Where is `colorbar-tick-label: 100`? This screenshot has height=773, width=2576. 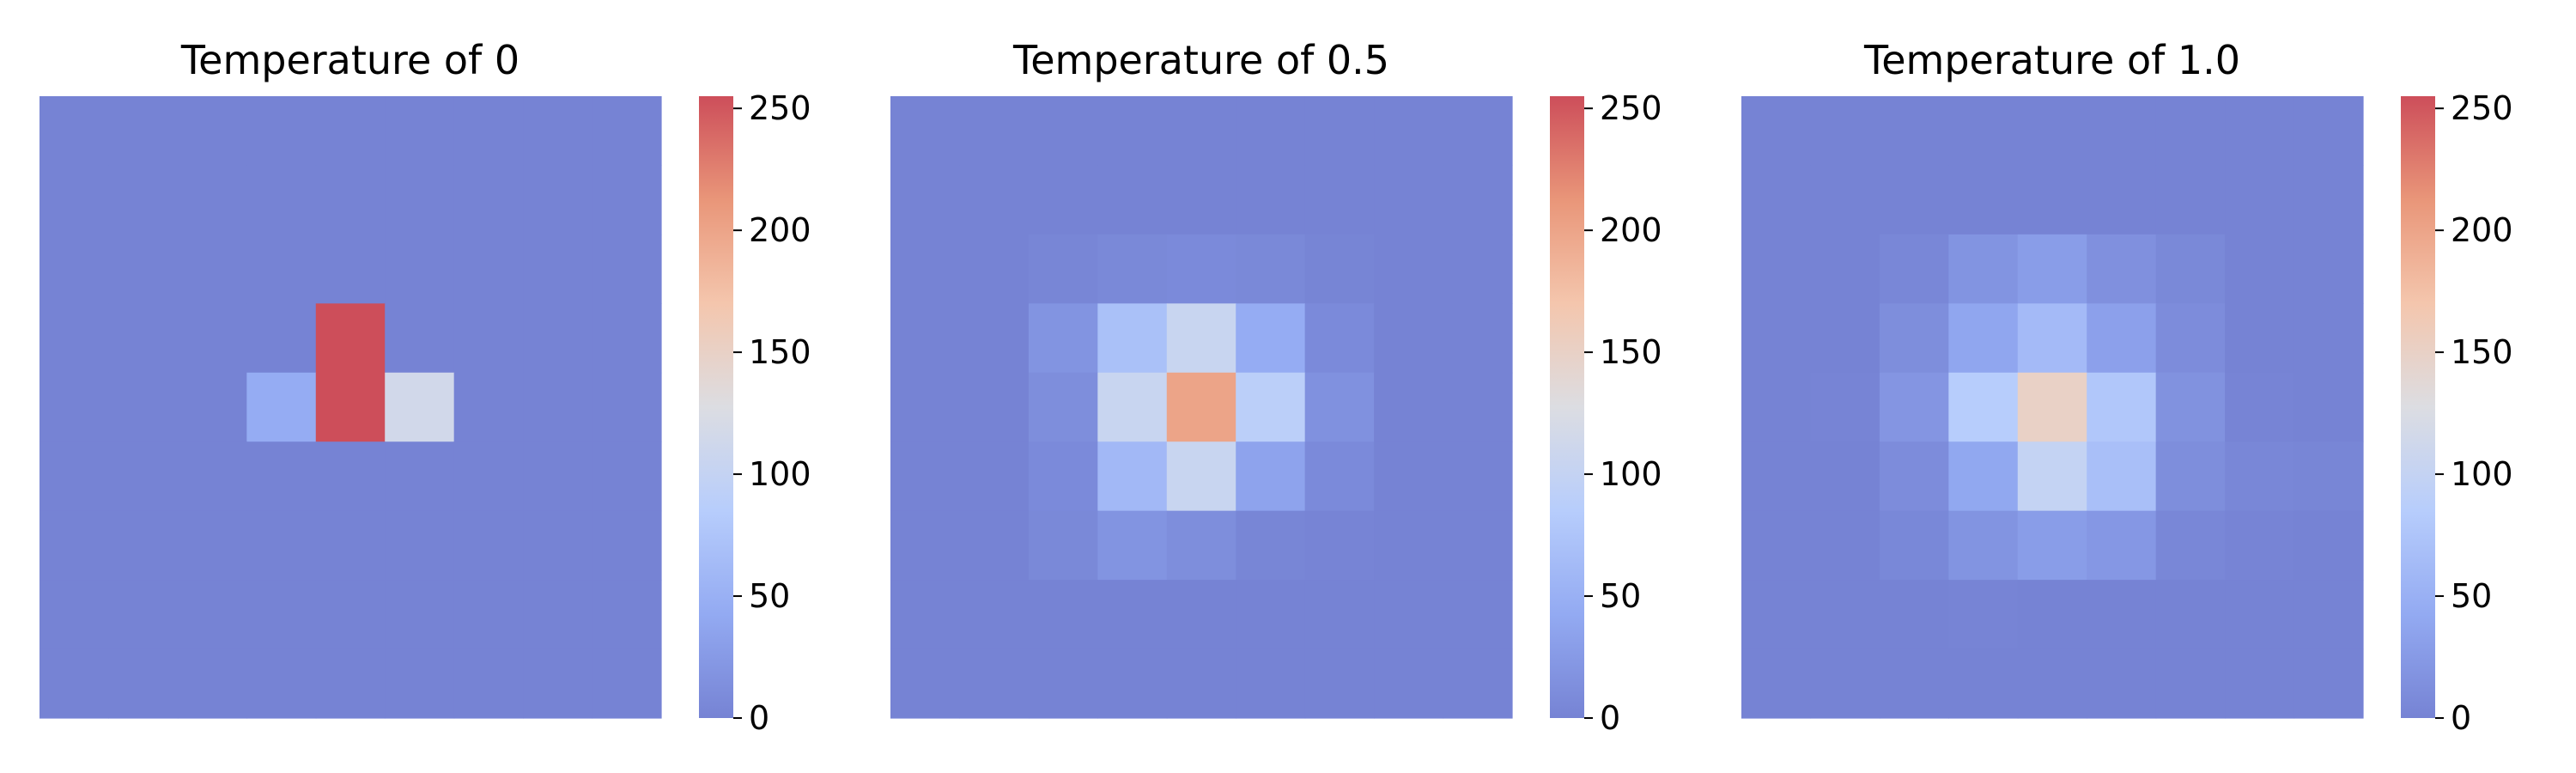
colorbar-tick-label: 100 is located at coordinates (1631, 474).